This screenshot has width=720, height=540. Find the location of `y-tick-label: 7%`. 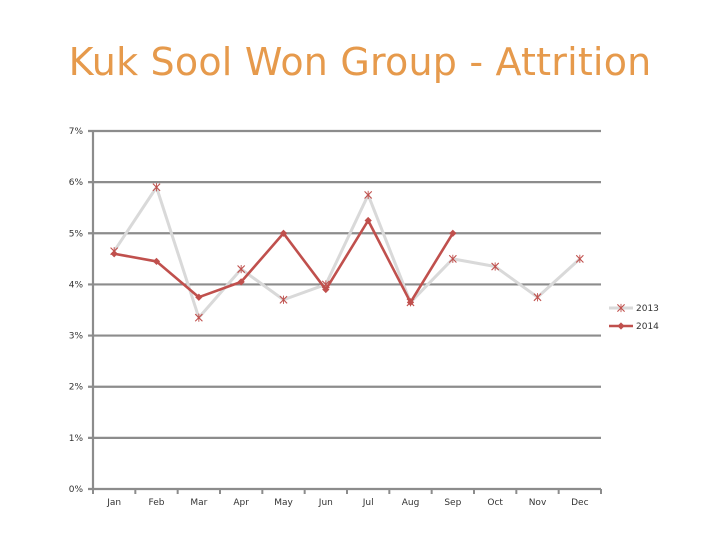

y-tick-label: 7% is located at coordinates (76, 132).